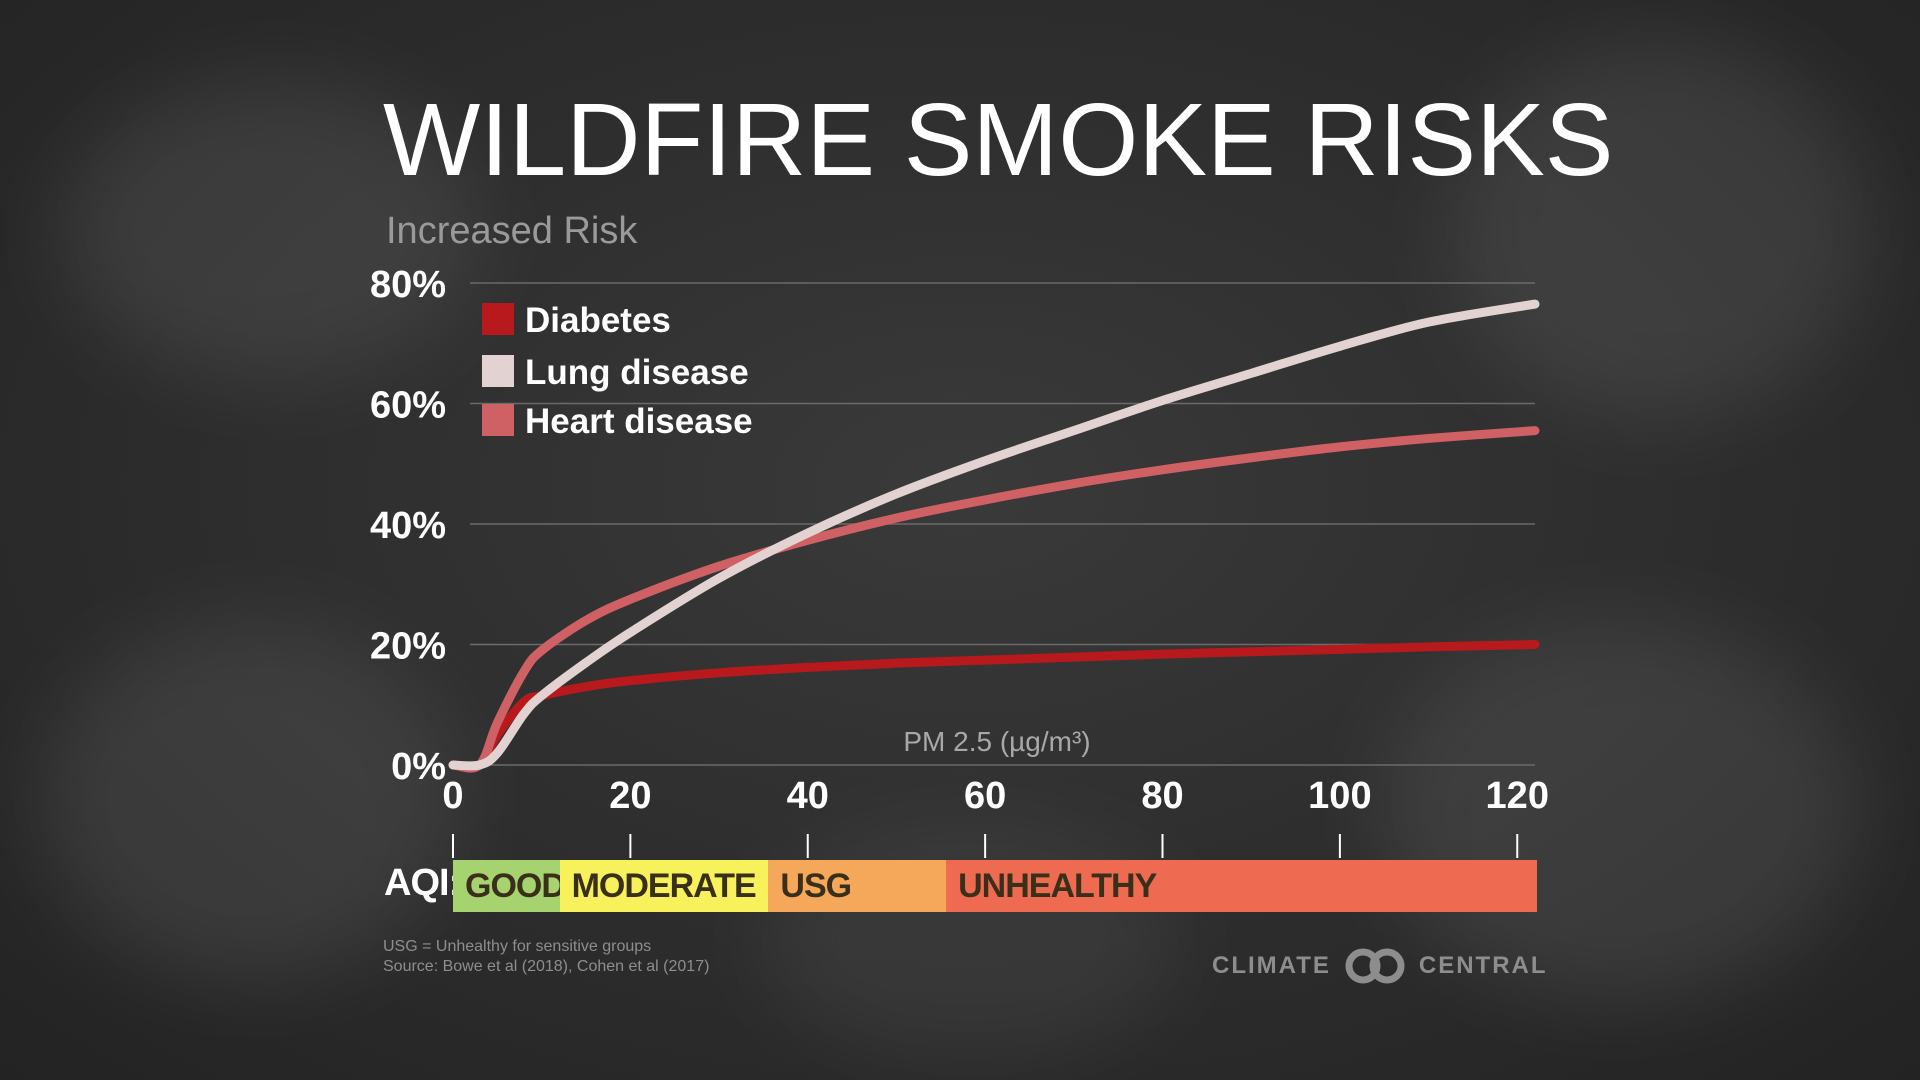  Describe the element at coordinates (517, 946) in the screenshot. I see `footnote-usg: USG = Unhealthy for sensitive groups` at that location.